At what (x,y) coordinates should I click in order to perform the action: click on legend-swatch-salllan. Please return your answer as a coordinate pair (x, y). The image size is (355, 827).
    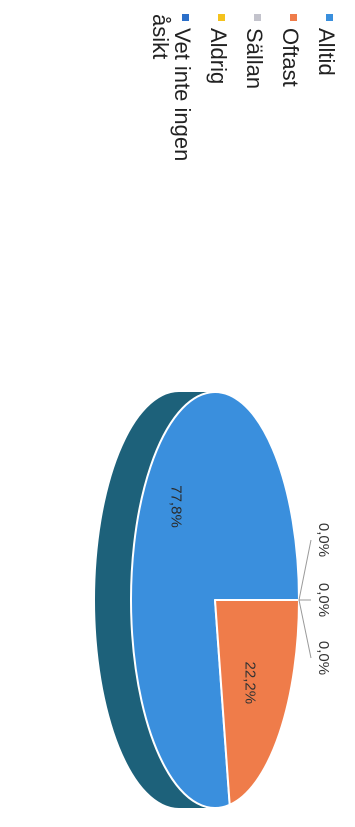
    Looking at the image, I should click on (257, 17).